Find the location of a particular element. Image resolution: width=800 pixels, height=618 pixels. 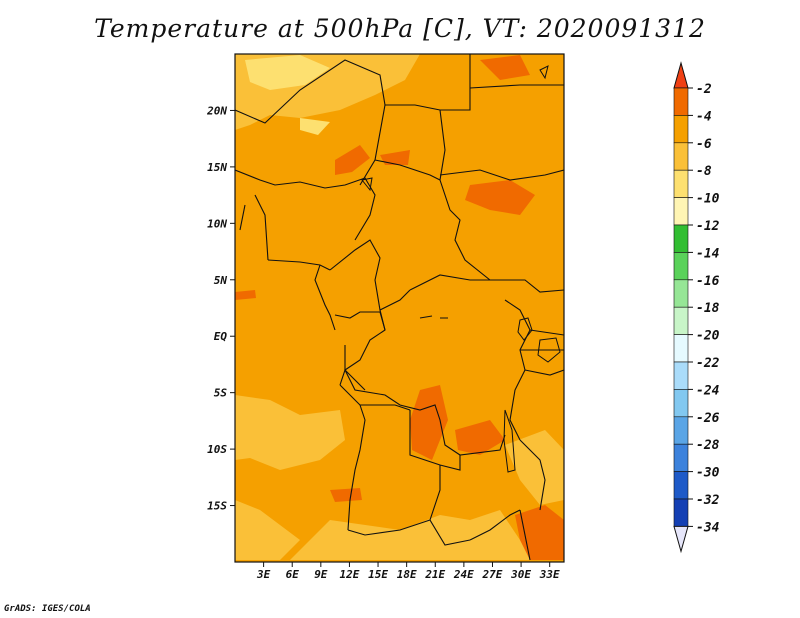

colorbar-label: -18 is located at coordinates (708, 308).